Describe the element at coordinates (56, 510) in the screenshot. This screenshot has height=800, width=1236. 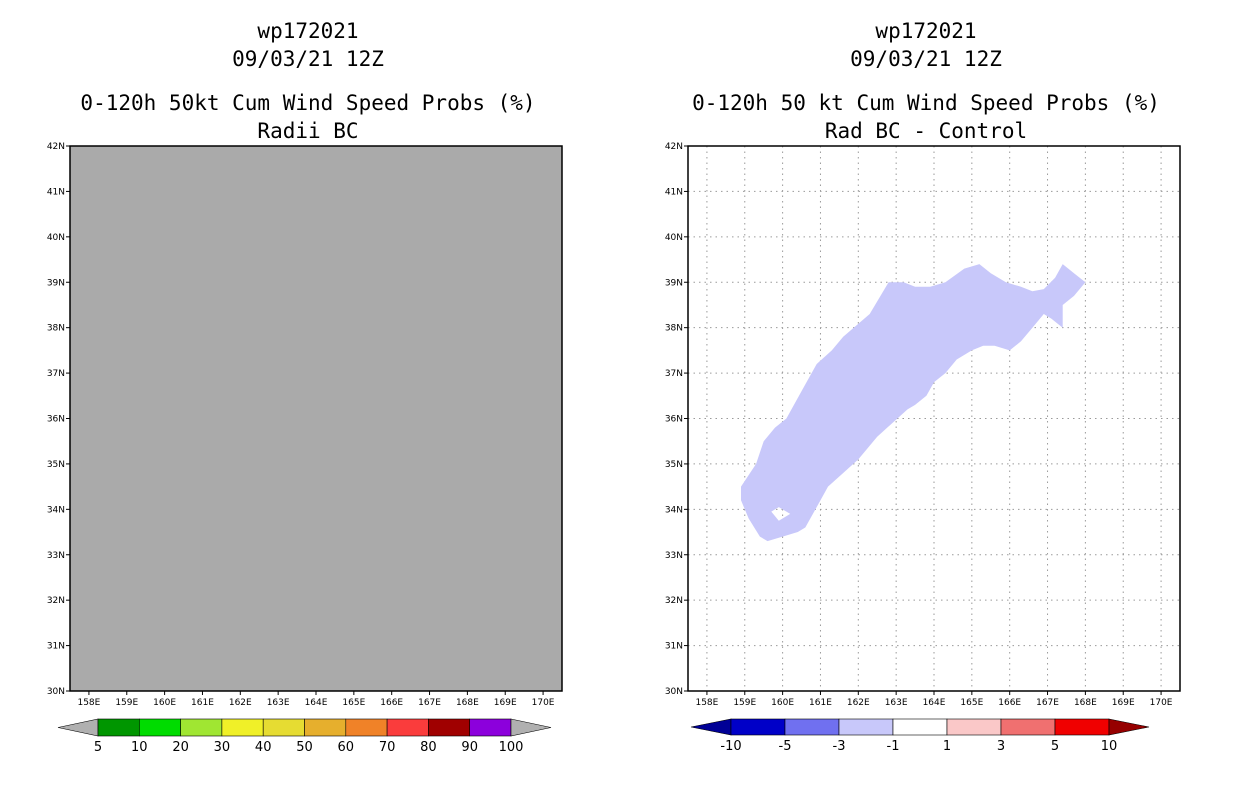
I see `left-y-tick-label: 34N` at that location.